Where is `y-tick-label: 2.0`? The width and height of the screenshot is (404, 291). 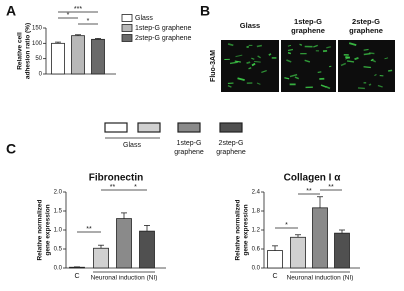 y-tick-label: 2.0 is located at coordinates (58, 193).